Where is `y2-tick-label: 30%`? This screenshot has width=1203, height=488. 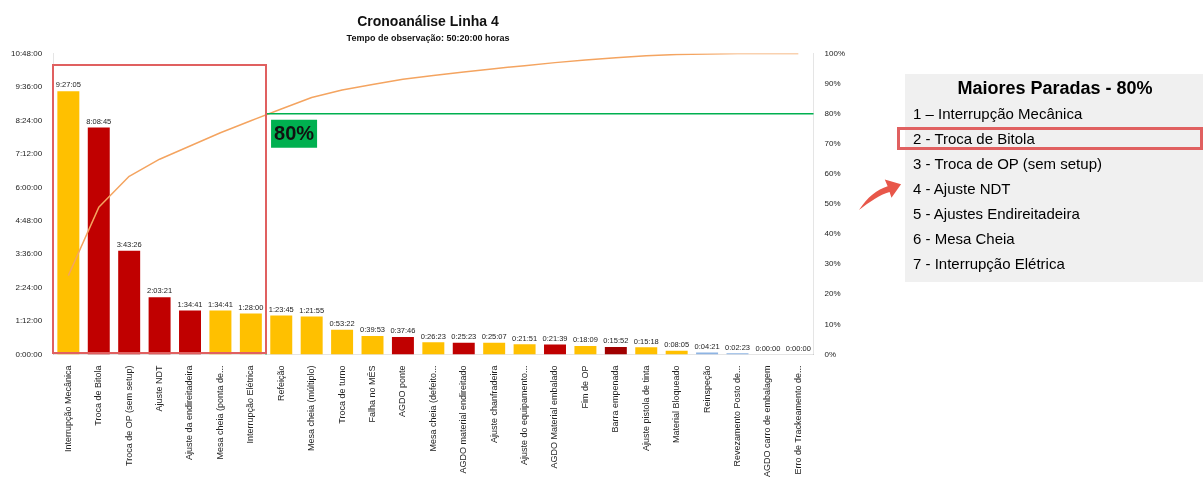
y2-tick-label: 30% is located at coordinates (832, 264).